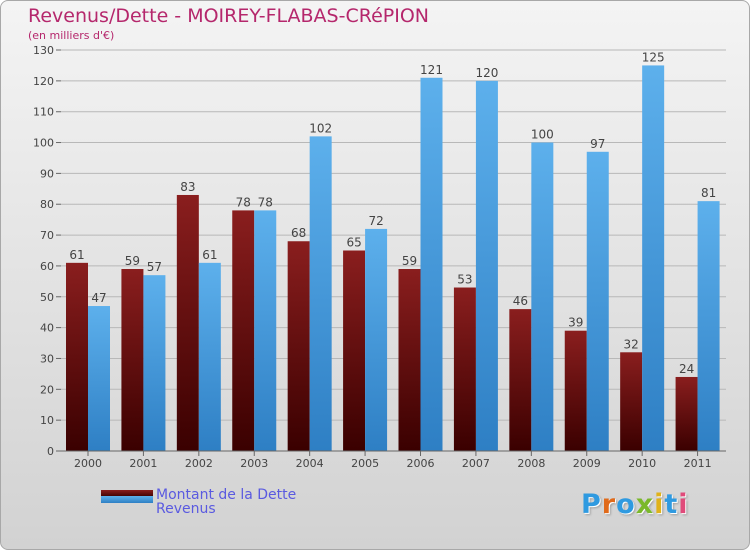 This screenshot has width=750, height=550. What do you see at coordinates (542, 297) in the screenshot?
I see `bar-revenus-2008` at bounding box center [542, 297].